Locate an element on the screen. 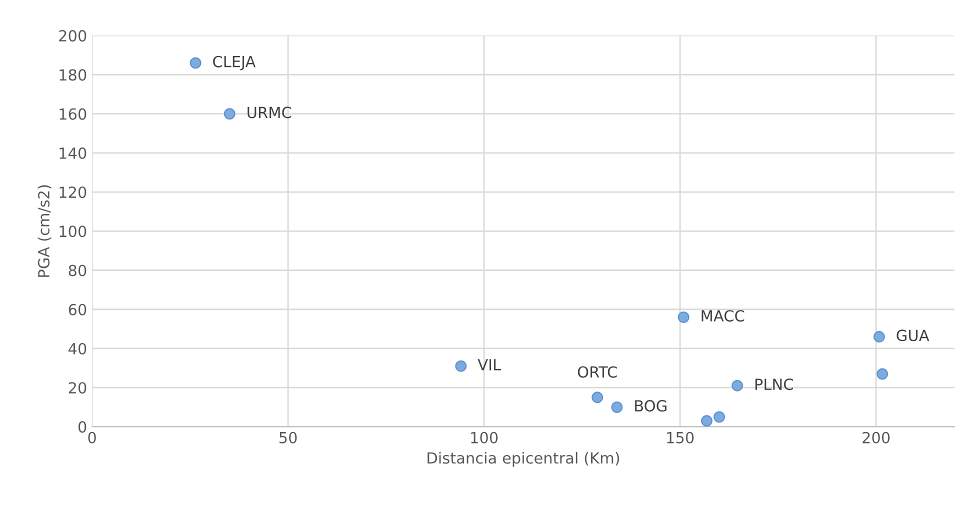 This screenshot has width=969, height=508. x-tick-label: 50 is located at coordinates (288, 438).